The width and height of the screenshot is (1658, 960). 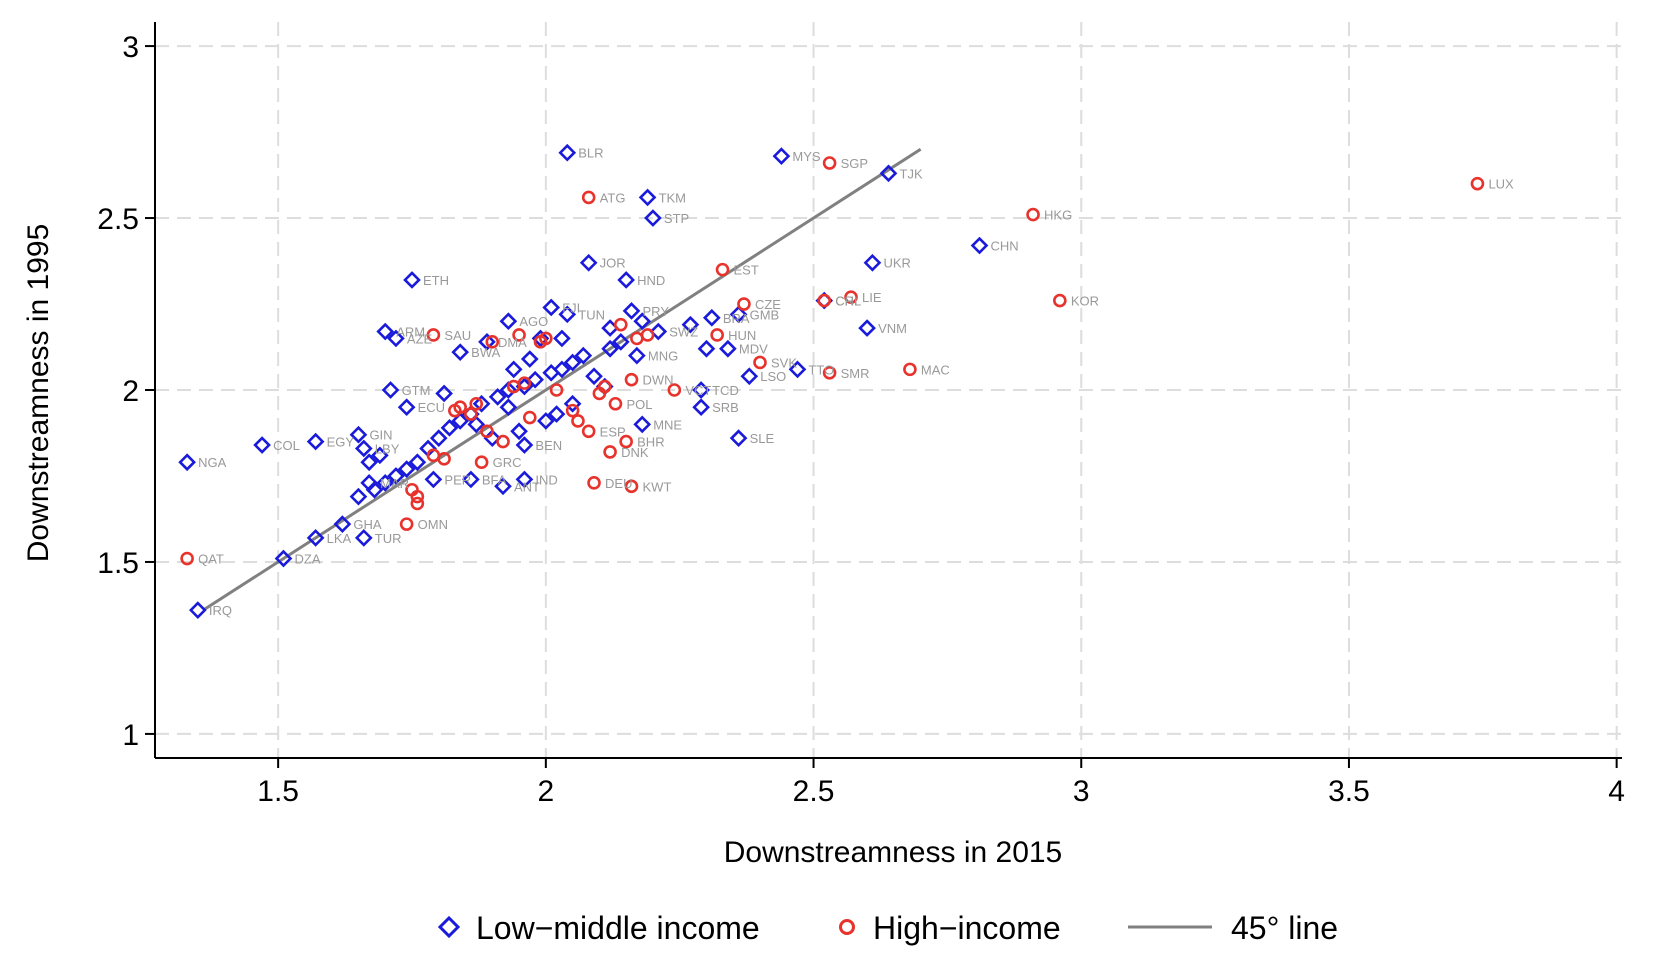 What do you see at coordinates (753, 349) in the screenshot?
I see `point-label: MDV` at bounding box center [753, 349].